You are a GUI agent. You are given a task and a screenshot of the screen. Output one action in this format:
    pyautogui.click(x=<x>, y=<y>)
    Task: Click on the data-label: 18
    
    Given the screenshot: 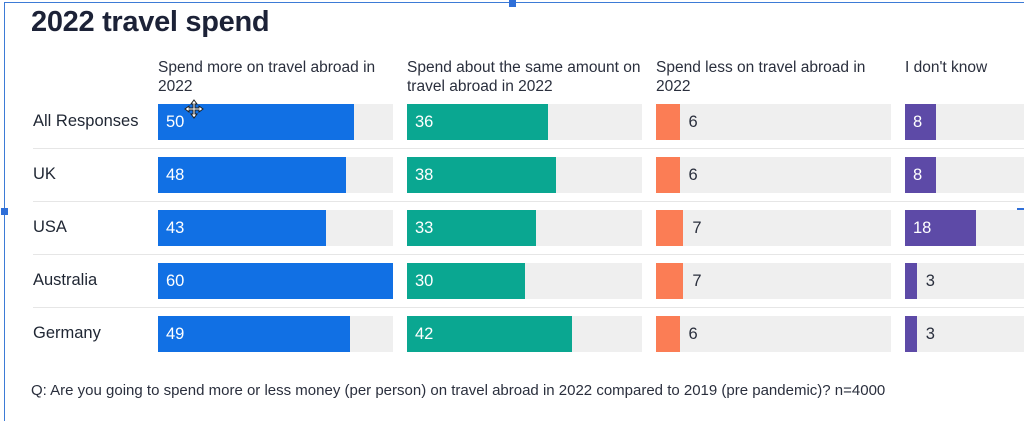 What is the action you would take?
    pyautogui.click(x=922, y=228)
    